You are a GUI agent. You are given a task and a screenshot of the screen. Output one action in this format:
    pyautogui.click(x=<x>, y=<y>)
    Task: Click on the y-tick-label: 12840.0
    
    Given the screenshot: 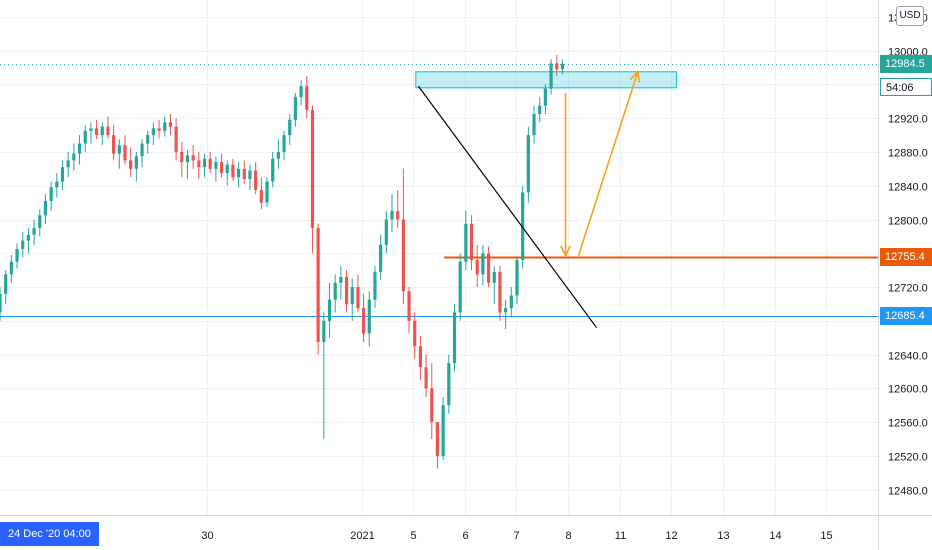 What is the action you would take?
    pyautogui.click(x=908, y=188)
    